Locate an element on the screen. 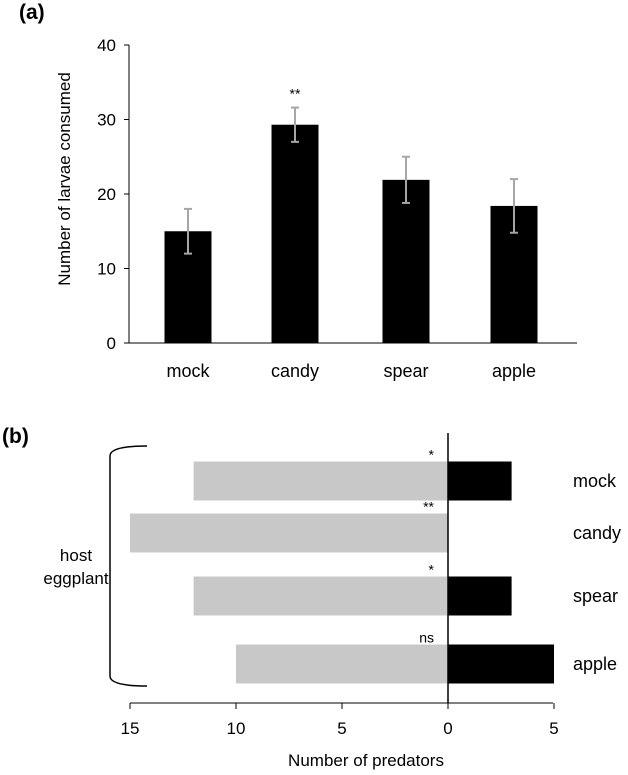  panel-b-x-ticks: 15 10 5 0 5 is located at coordinates (340, 720).